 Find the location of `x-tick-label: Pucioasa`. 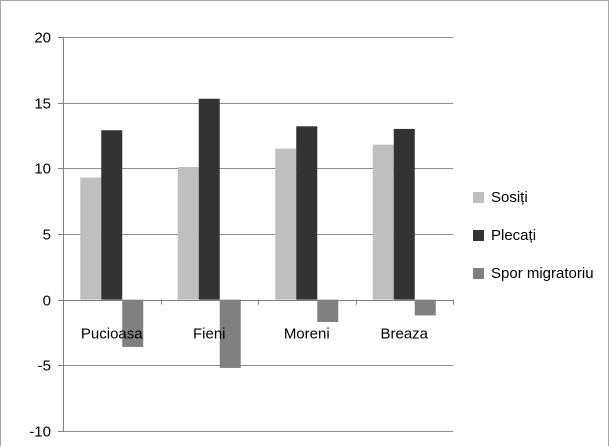

x-tick-label: Pucioasa is located at coordinates (112, 334).